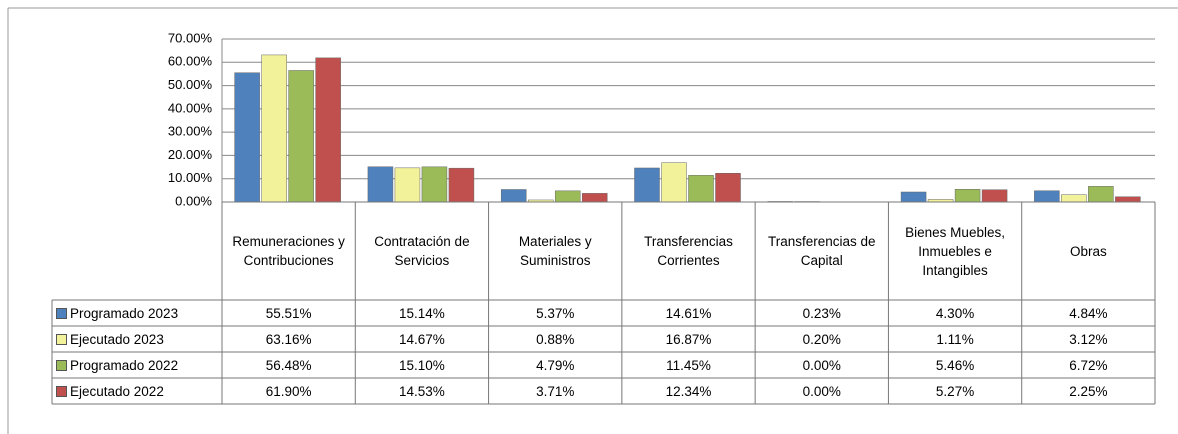  I want to click on data-label: 4.79%, so click(555, 365).